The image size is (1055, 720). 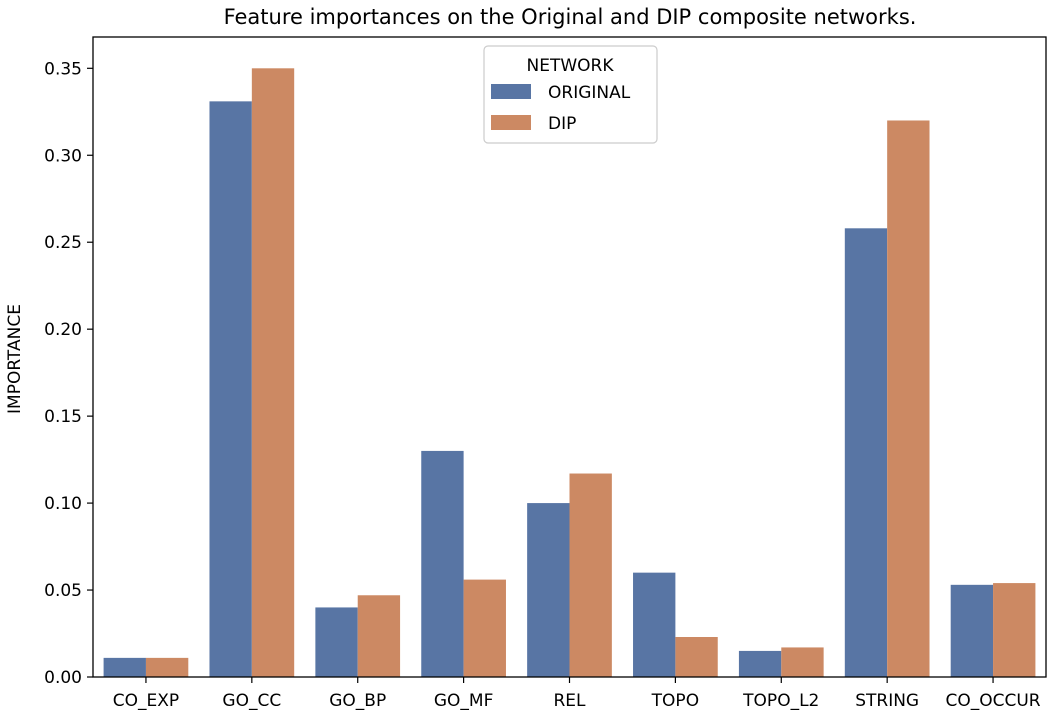 What do you see at coordinates (15, 359) in the screenshot?
I see `y-axis-label: IMPORTANCE` at bounding box center [15, 359].